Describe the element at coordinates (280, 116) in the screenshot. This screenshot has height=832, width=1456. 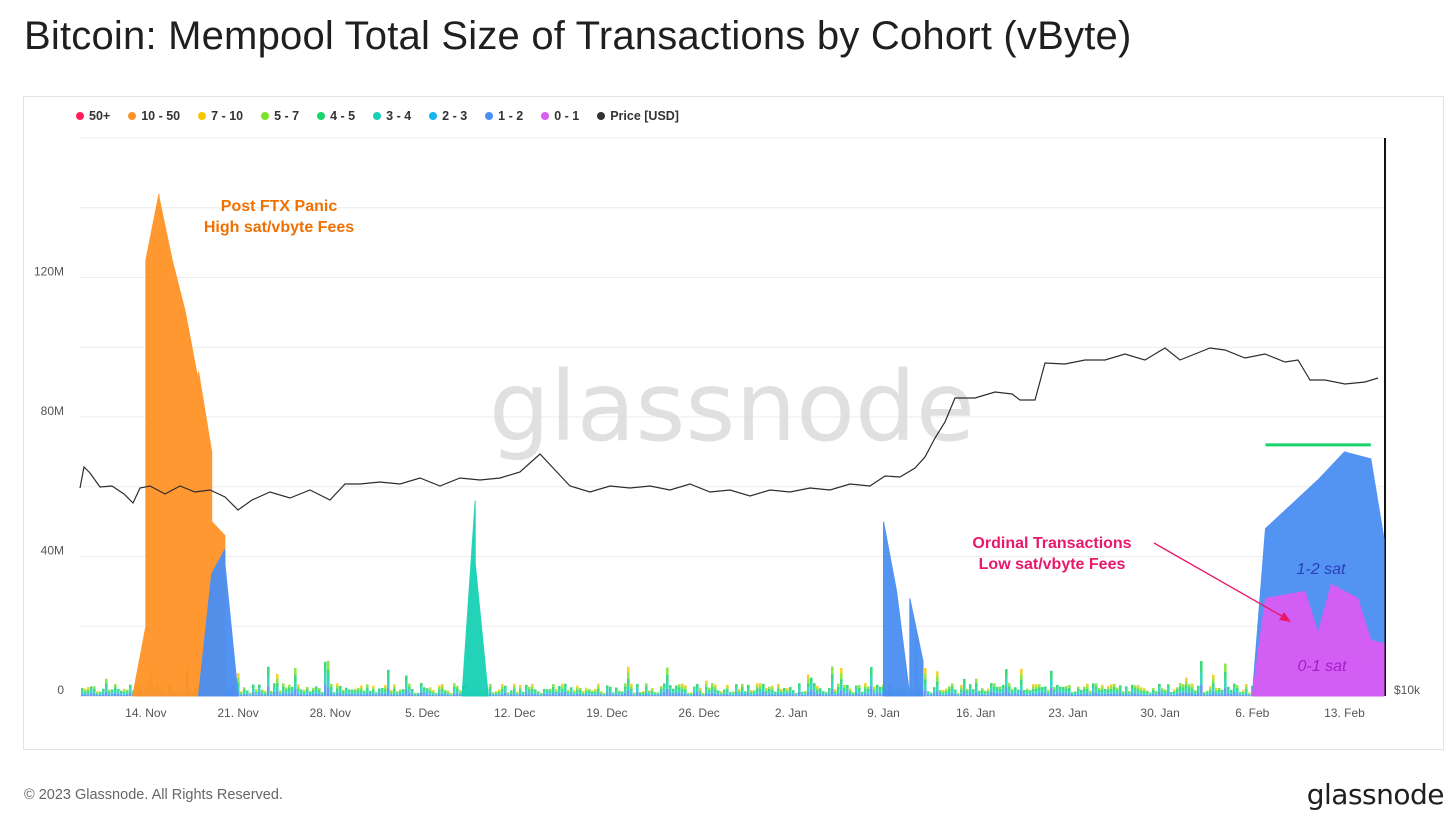
I see `legend-item: 5 - 7` at that location.